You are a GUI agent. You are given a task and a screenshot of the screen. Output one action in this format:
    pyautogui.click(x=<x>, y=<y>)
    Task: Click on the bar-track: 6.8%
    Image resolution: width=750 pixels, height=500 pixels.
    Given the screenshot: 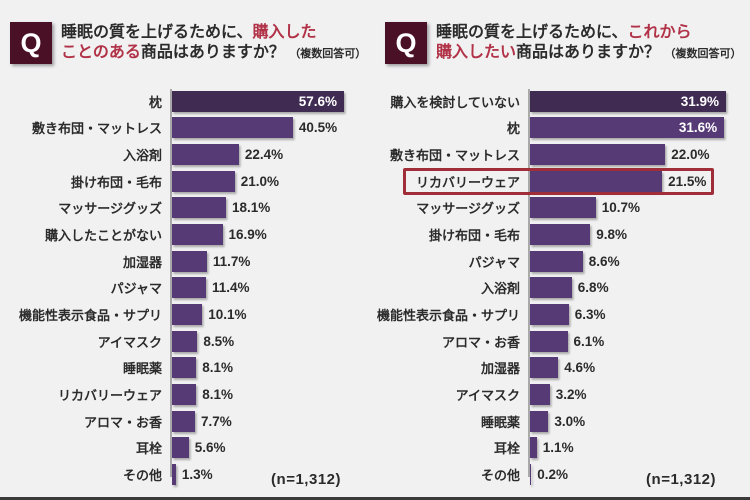 What is the action you would take?
    pyautogui.click(x=639, y=288)
    